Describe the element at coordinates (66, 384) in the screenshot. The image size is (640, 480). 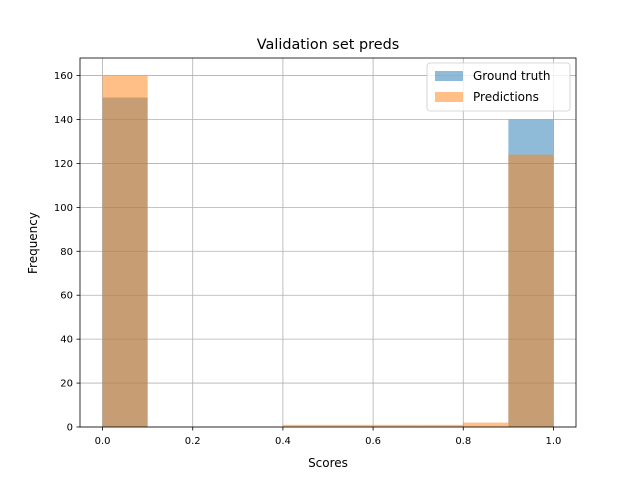
I see `y-tick-label: 20` at that location.